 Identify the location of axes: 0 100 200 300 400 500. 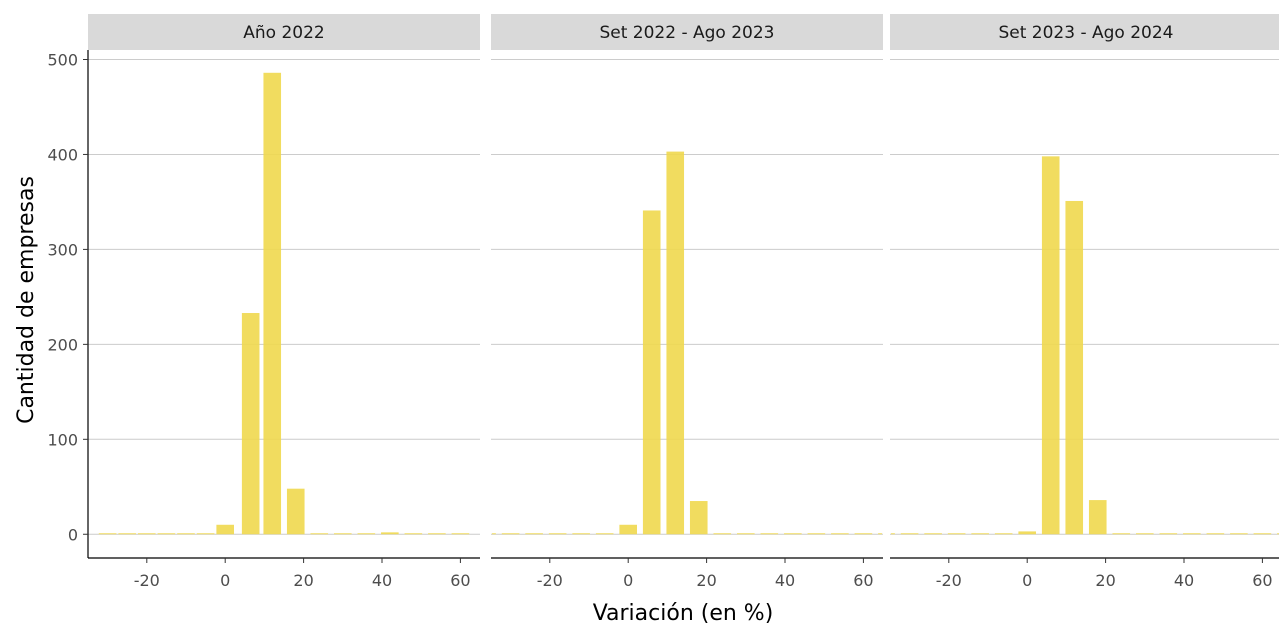
(68, 304).